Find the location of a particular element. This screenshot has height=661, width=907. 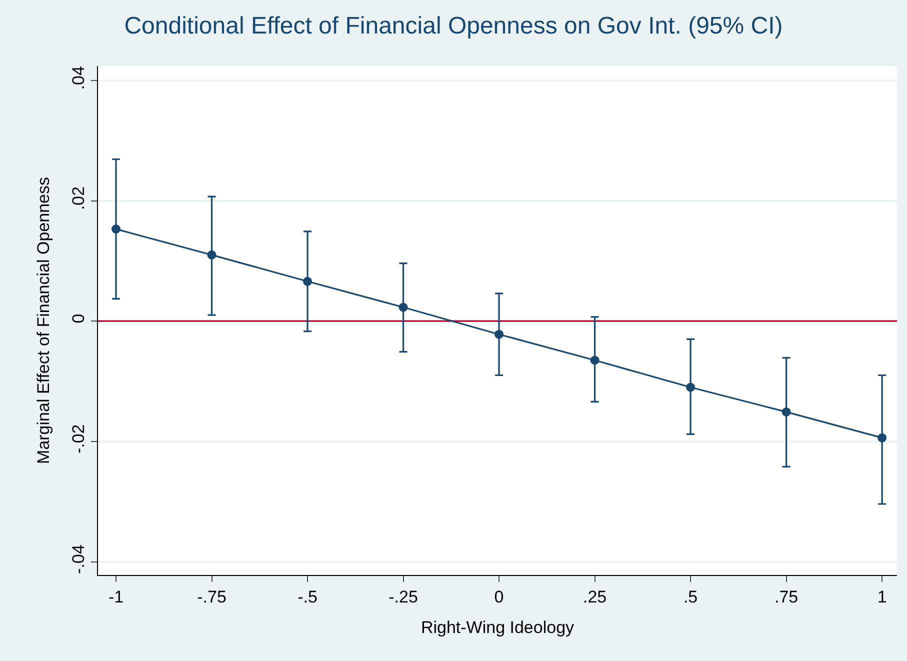

x-tick-label: .5 is located at coordinates (690, 596).